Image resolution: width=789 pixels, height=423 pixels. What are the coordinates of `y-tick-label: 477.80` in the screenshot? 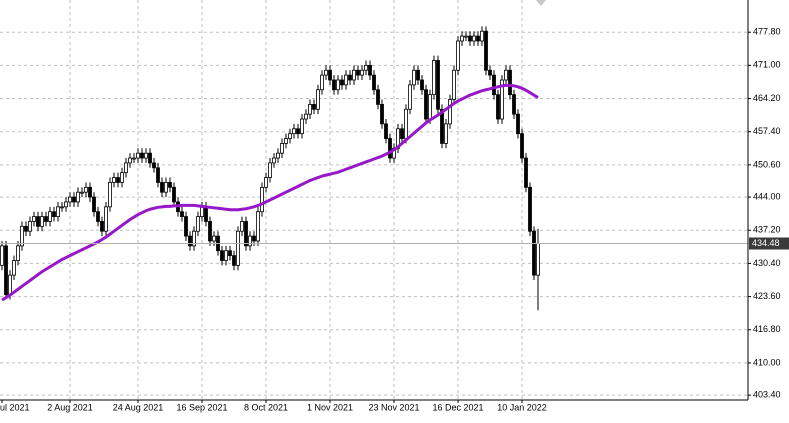 It's located at (767, 32).